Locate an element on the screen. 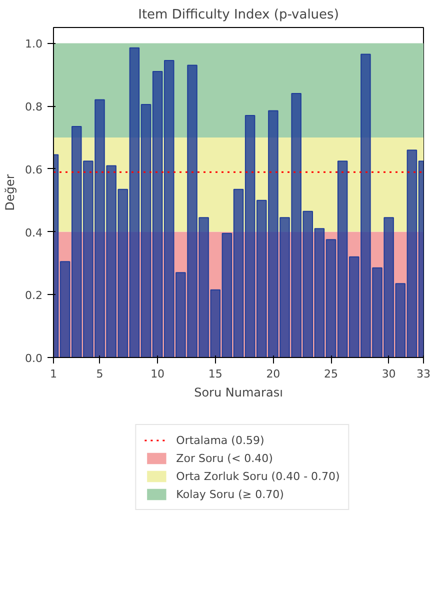 The image size is (441, 607). y-axis-title: Değer is located at coordinates (10, 192).